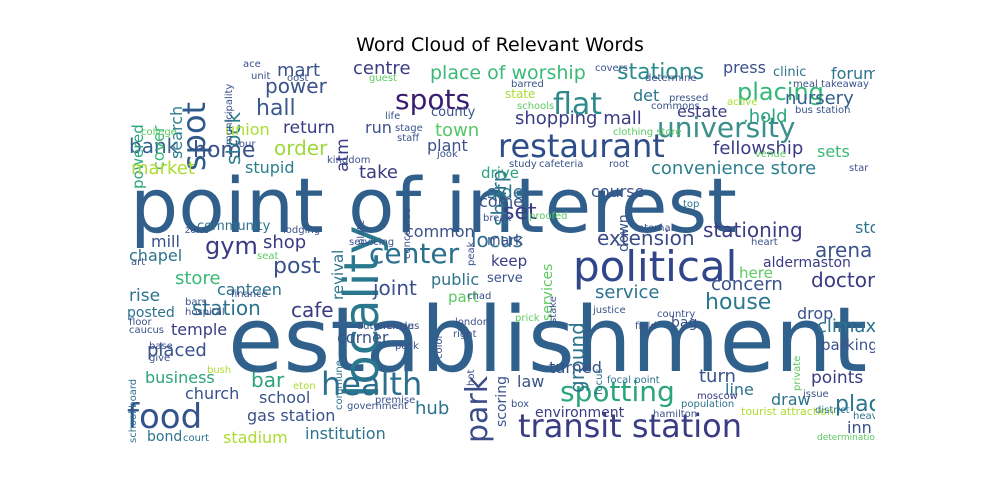 The width and height of the screenshot is (1000, 500). What do you see at coordinates (742, 102) in the screenshot?
I see `word-active: active` at bounding box center [742, 102].